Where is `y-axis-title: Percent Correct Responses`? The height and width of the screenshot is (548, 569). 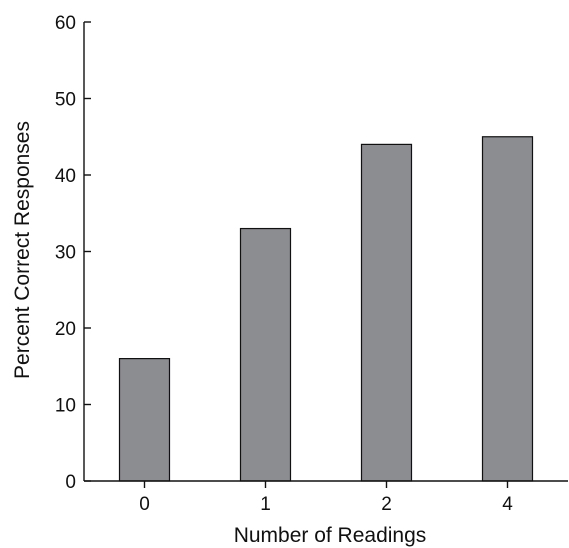 y-axis-title: Percent Correct Responses is located at coordinates (22, 250).